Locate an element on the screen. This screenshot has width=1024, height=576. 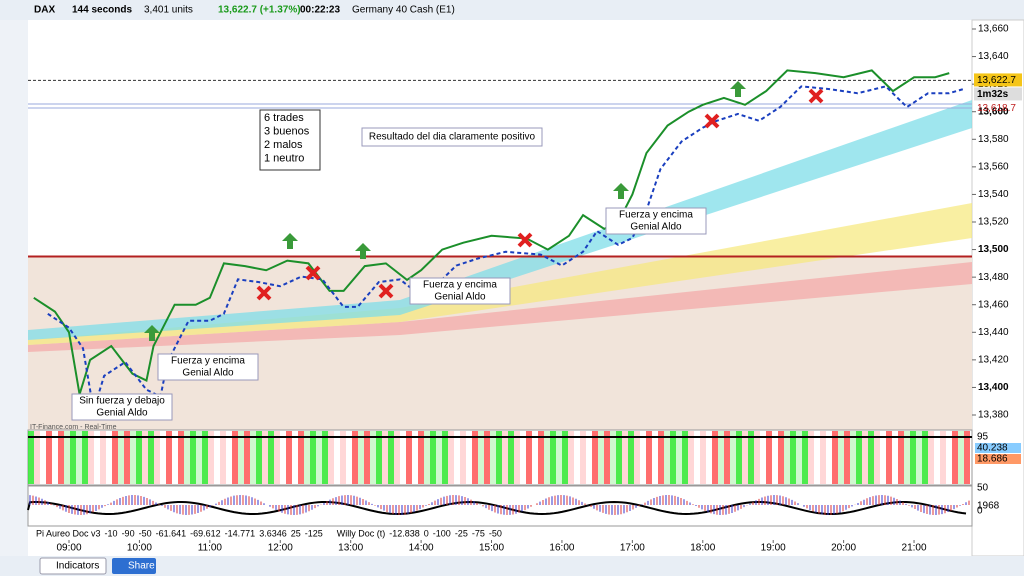
legend-willy: -100 is located at coordinates (442, 533).